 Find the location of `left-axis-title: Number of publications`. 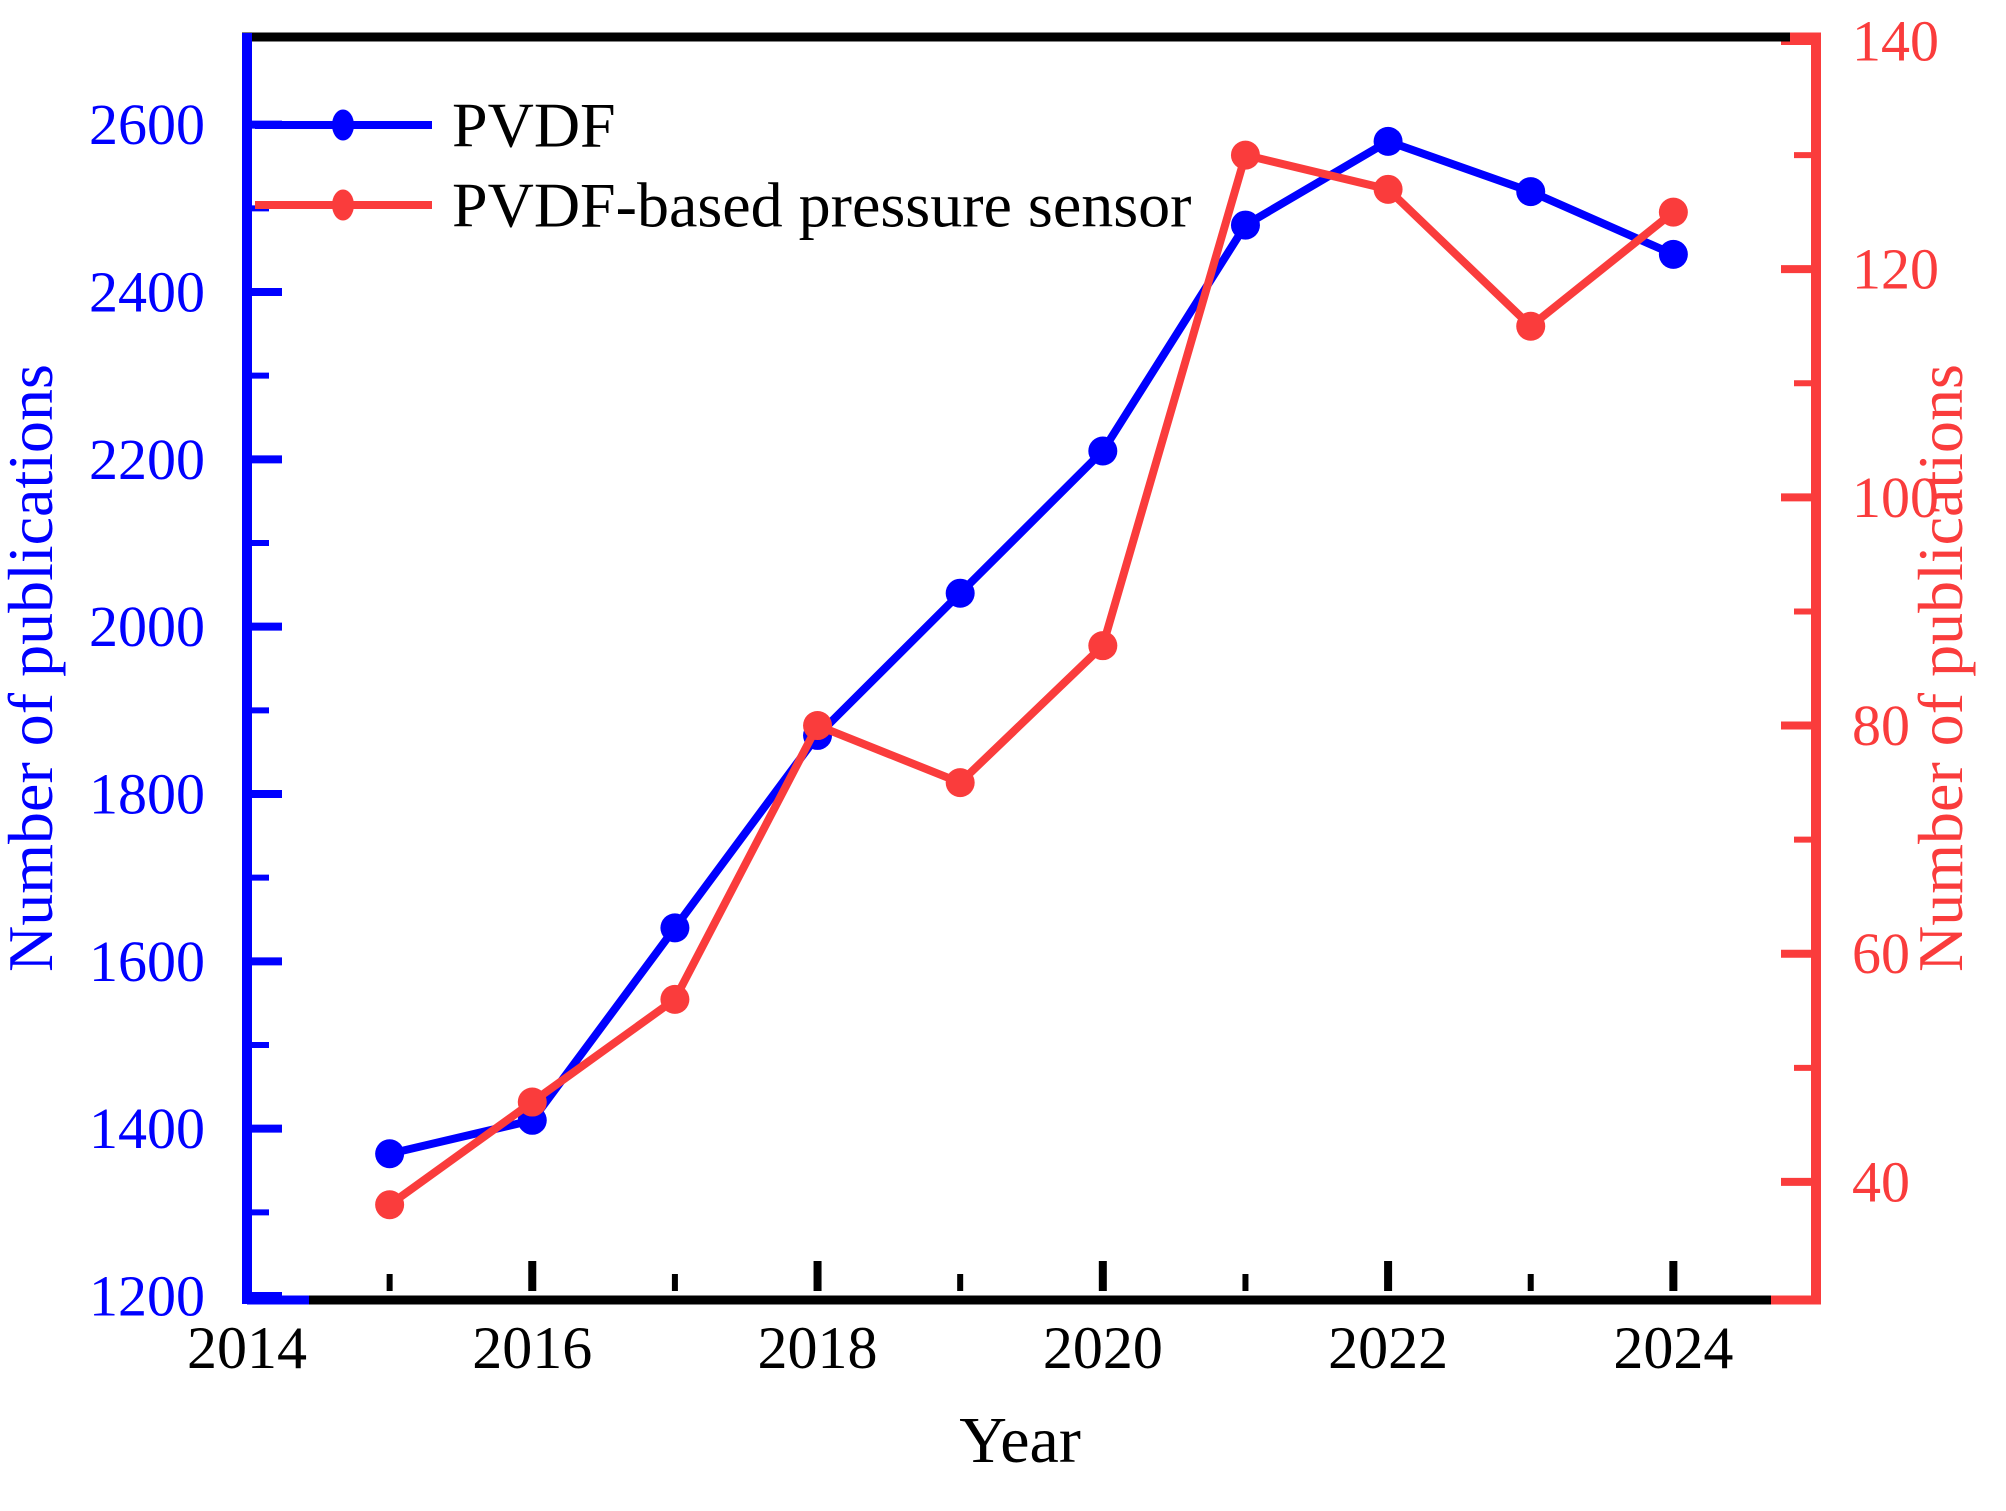

left-axis-title: Number of publications is located at coordinates (33, 668).